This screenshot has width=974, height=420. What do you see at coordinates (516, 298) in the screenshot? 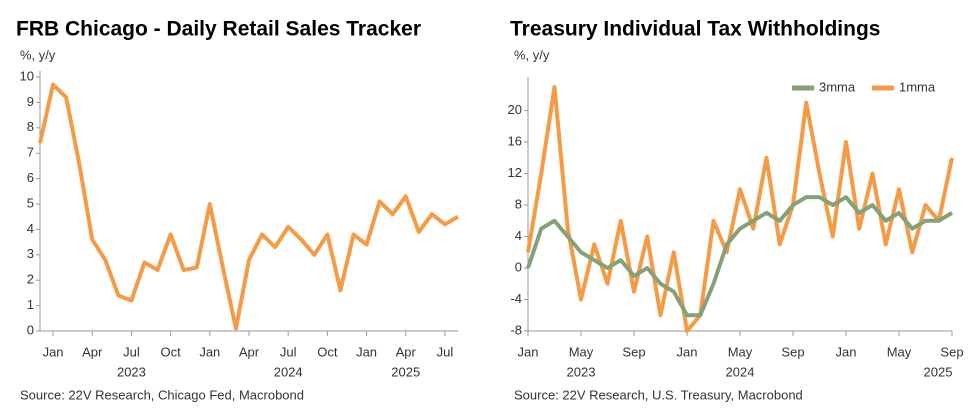
I see `y-tick-label: -4` at bounding box center [516, 298].